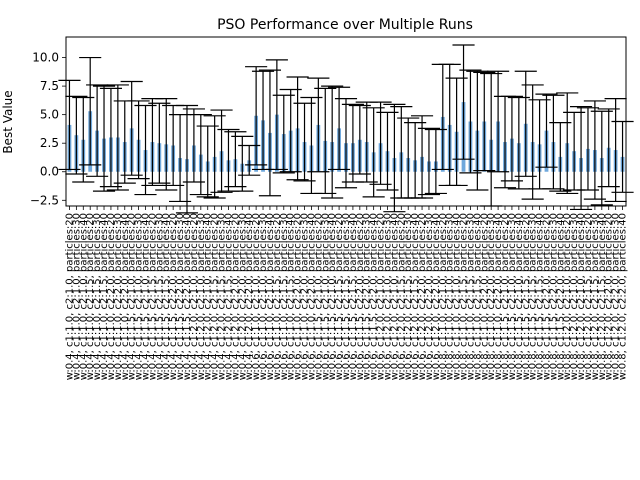 Image resolution: width=640 pixels, height=480 pixels. What do you see at coordinates (367, 296) in the screenshot?
I see `x-tick-label: w:0.6, c1:1.5, c2:2.0, particles:30` at bounding box center [367, 296].